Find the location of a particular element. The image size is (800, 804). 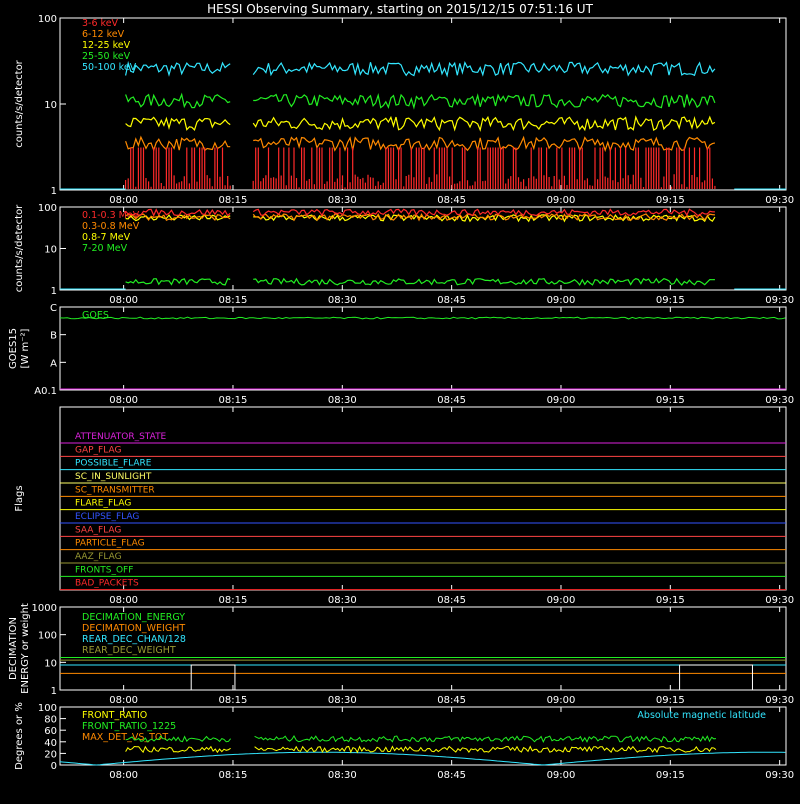

flag-label: AAZ_FLAG is located at coordinates (98, 557).